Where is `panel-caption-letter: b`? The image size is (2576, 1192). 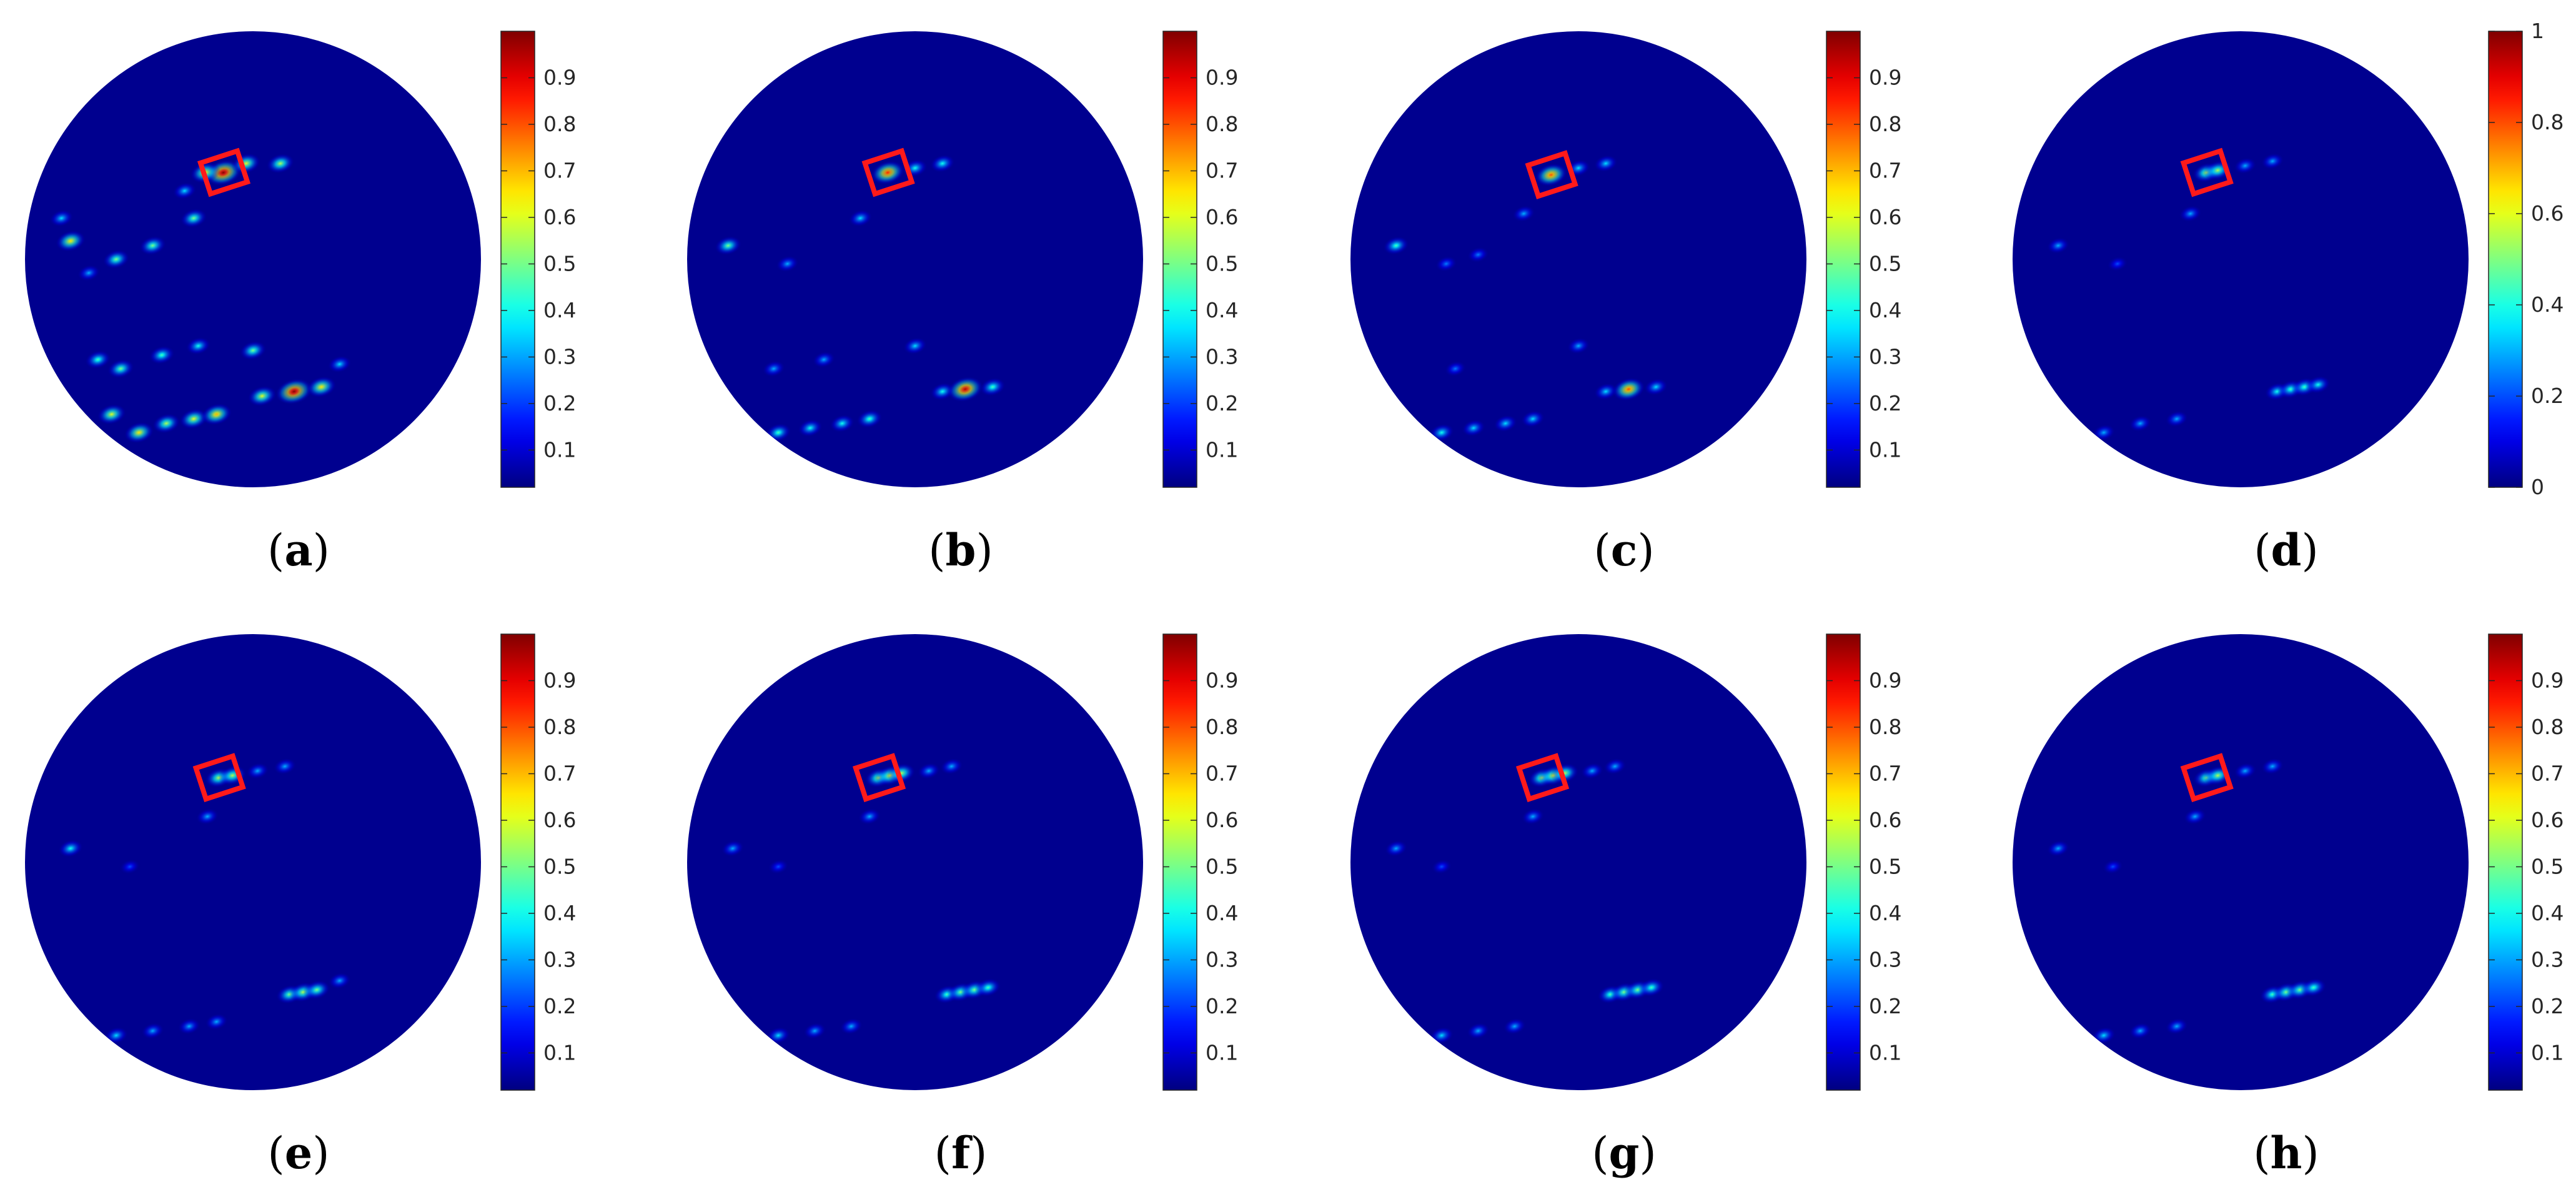 panel-caption-letter: b is located at coordinates (961, 550).